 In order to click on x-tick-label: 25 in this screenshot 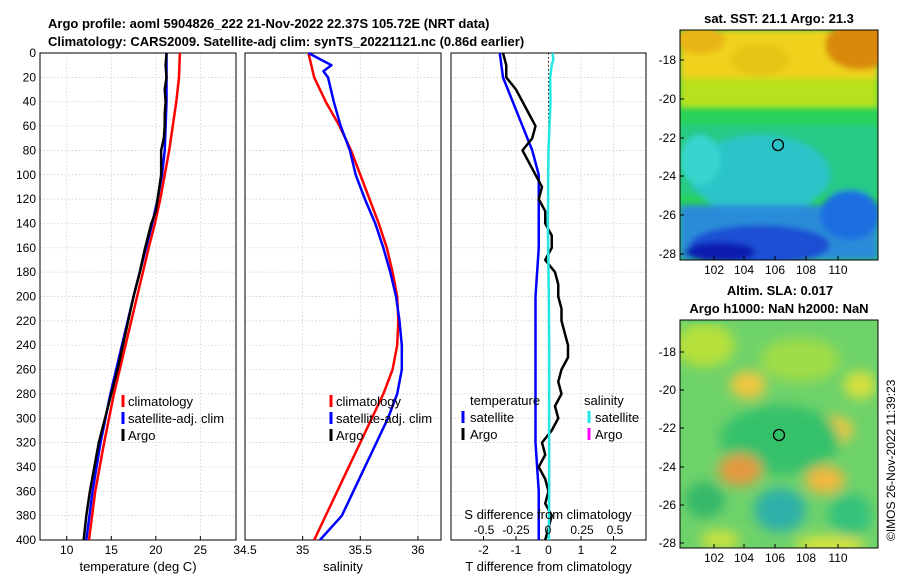, I will do `click(201, 550)`.